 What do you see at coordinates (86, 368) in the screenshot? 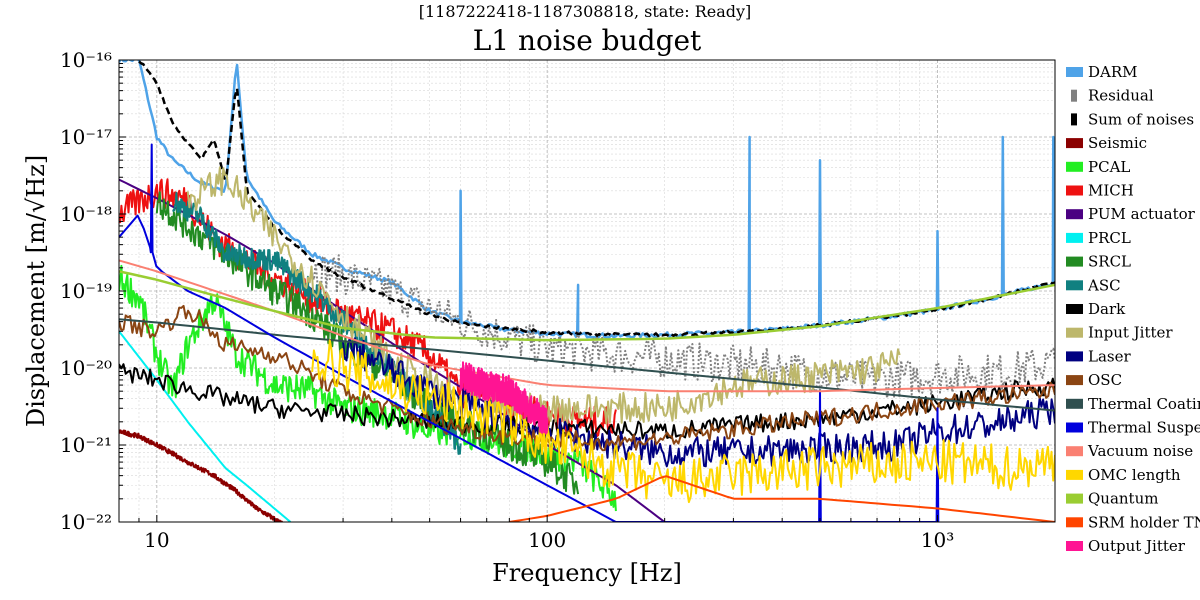
I see `y-tick-label: 10⁻²⁰` at bounding box center [86, 368].